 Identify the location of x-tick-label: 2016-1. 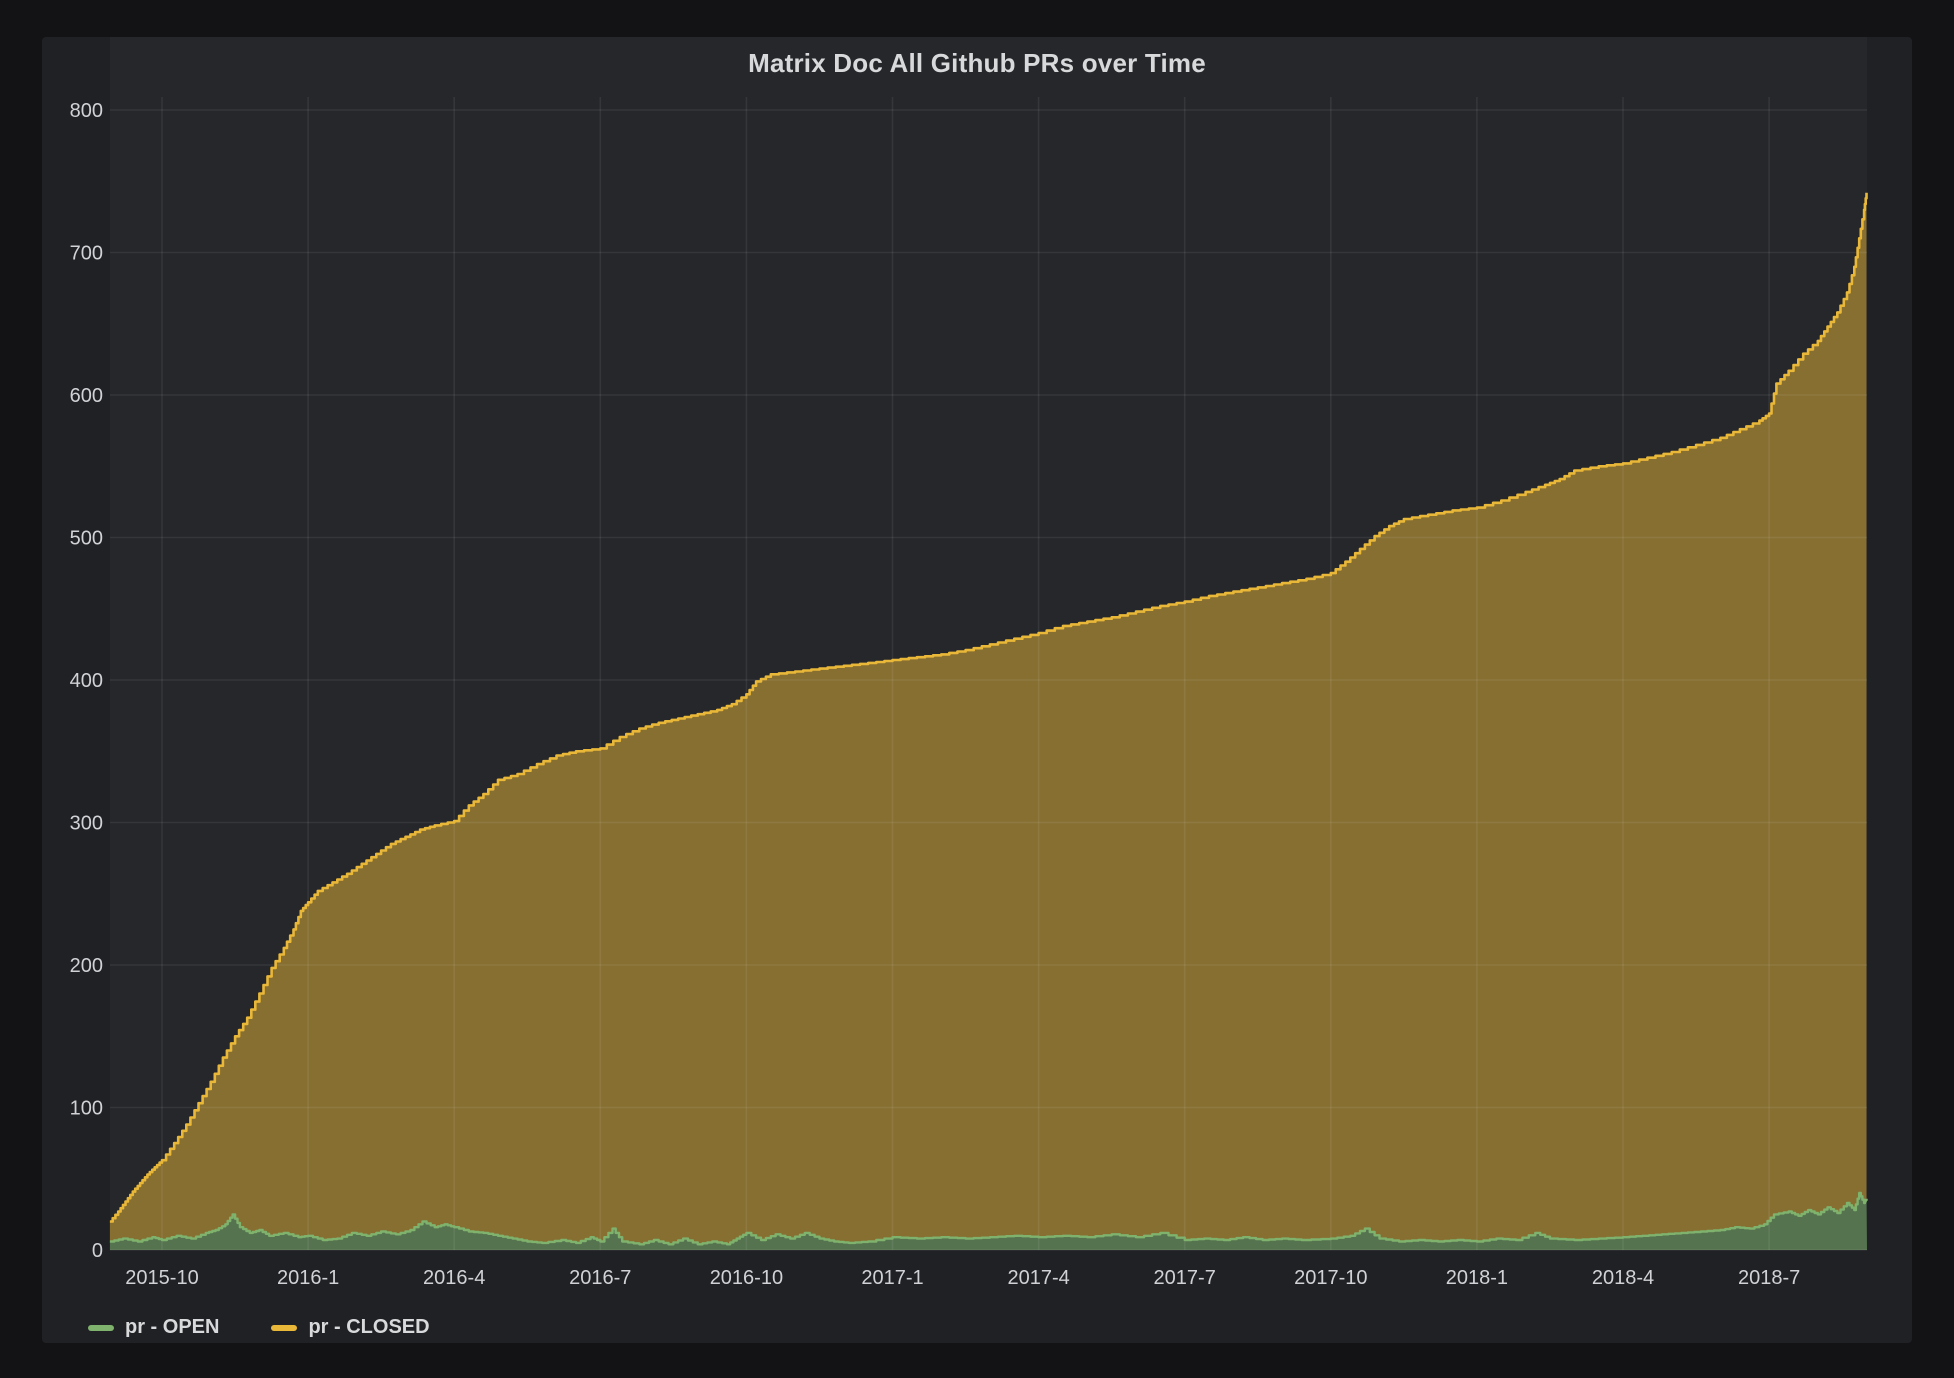
(308, 1278).